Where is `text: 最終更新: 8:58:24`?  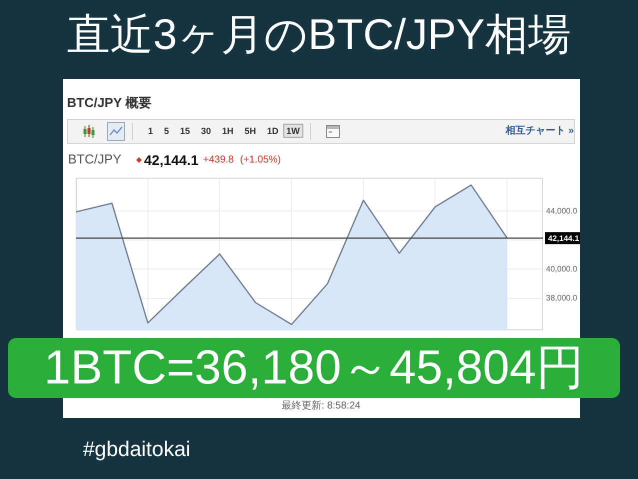 text: 最終更新: 8:58:24 is located at coordinates (321, 406).